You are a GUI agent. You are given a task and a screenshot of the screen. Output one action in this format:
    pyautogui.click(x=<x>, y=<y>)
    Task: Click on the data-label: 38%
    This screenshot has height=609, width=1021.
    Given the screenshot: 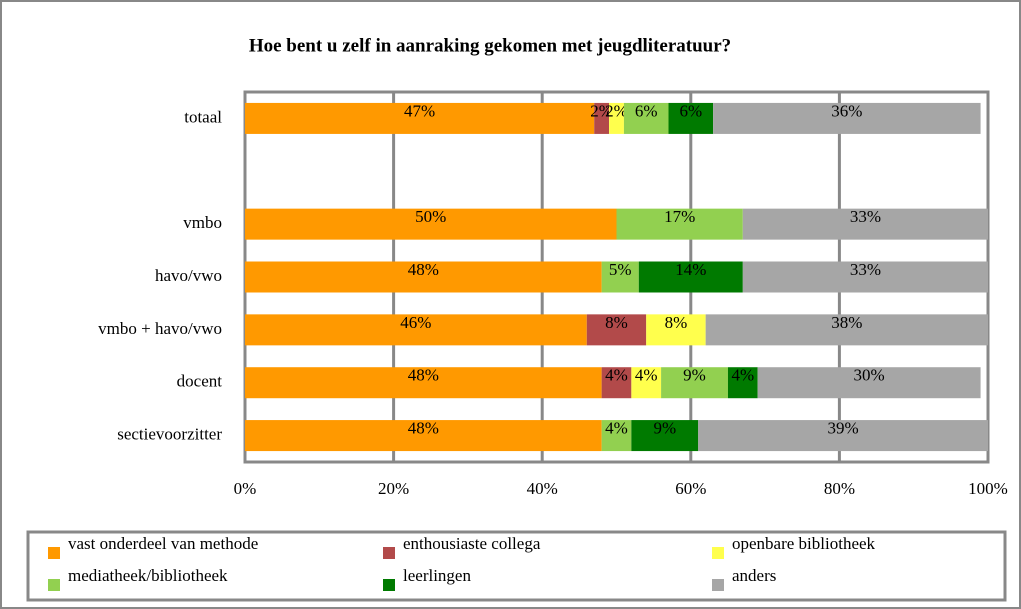 What is the action you would take?
    pyautogui.click(x=846, y=322)
    